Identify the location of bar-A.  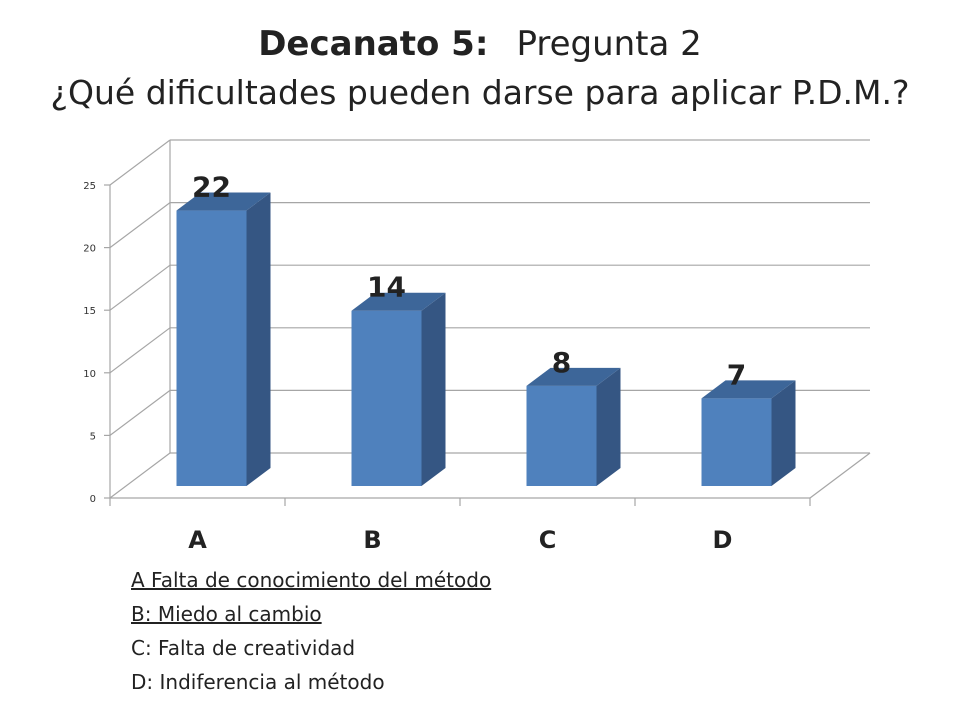
(211, 348).